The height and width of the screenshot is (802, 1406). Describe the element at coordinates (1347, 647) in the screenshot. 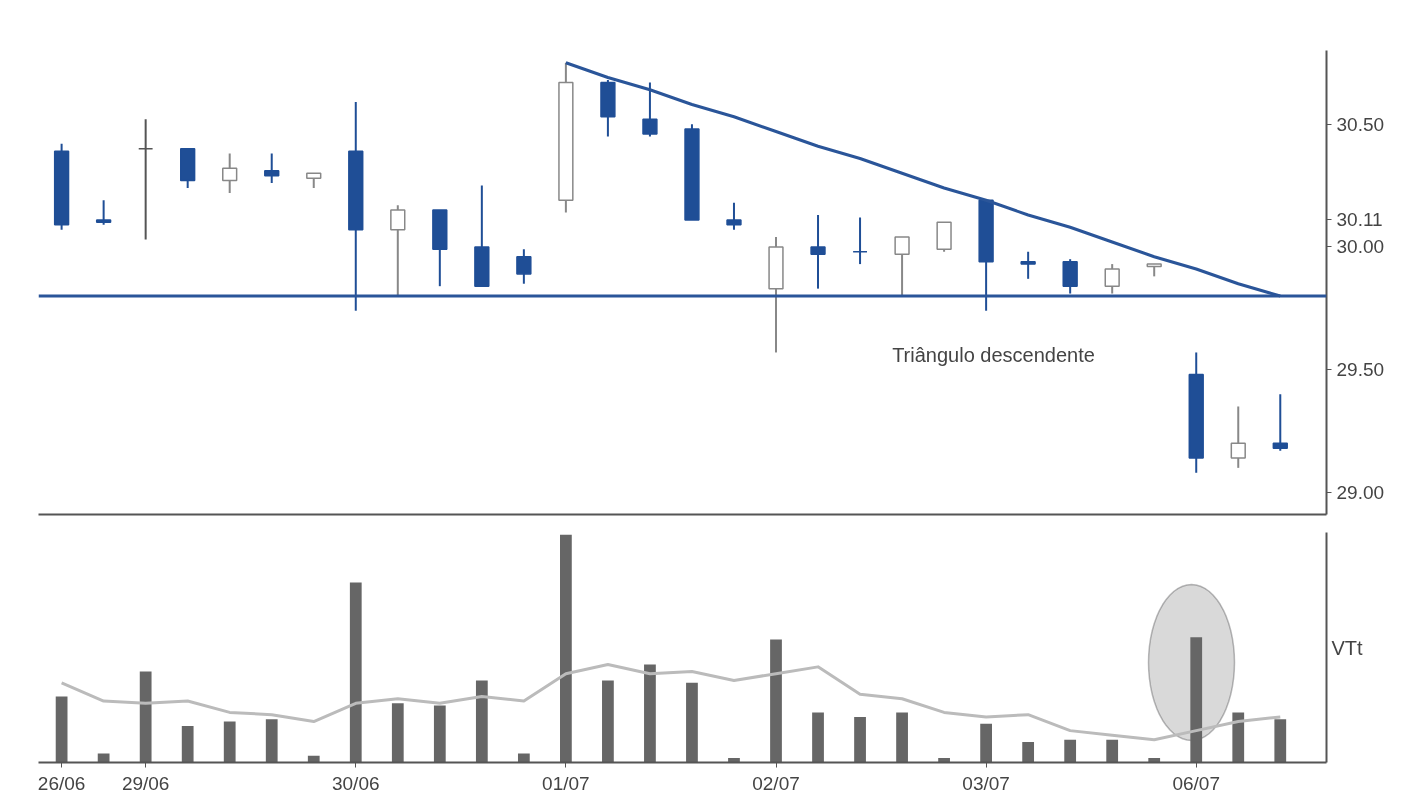

I see `y-axis-title: VTt` at that location.